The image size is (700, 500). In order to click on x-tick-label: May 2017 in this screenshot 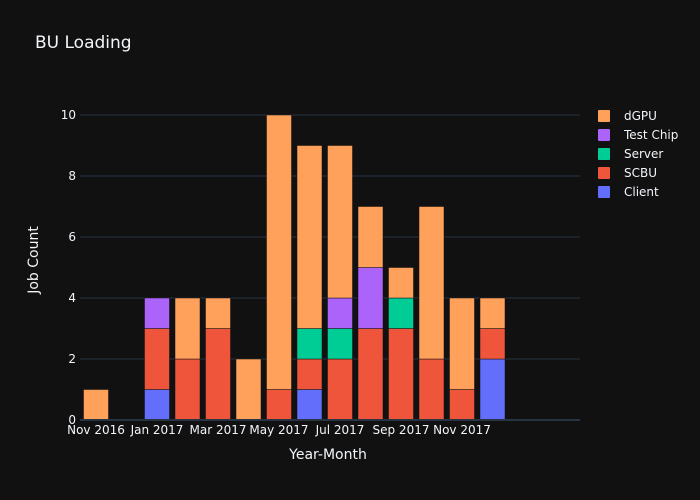, I will do `click(278, 430)`.